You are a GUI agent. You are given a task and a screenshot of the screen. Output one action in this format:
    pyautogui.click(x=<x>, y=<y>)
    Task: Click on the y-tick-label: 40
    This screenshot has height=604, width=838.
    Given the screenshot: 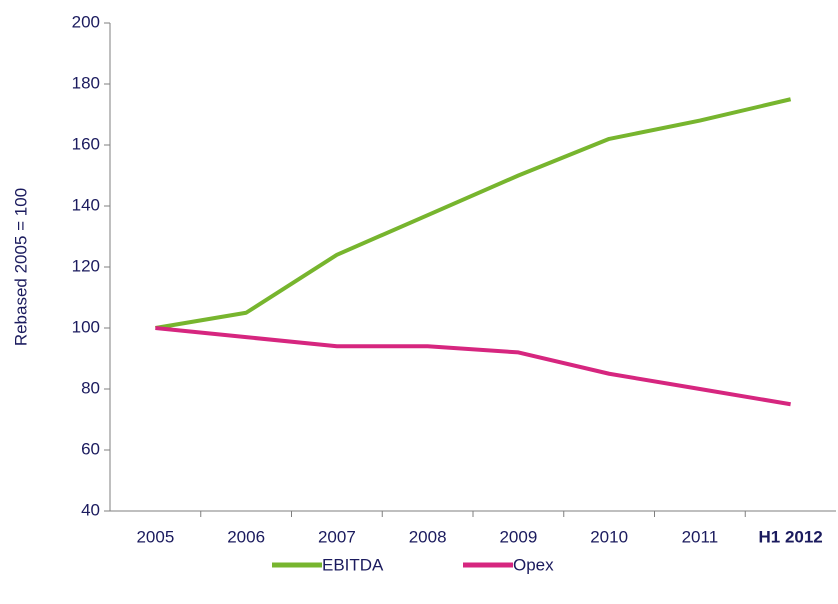 What is the action you would take?
    pyautogui.click(x=90, y=509)
    